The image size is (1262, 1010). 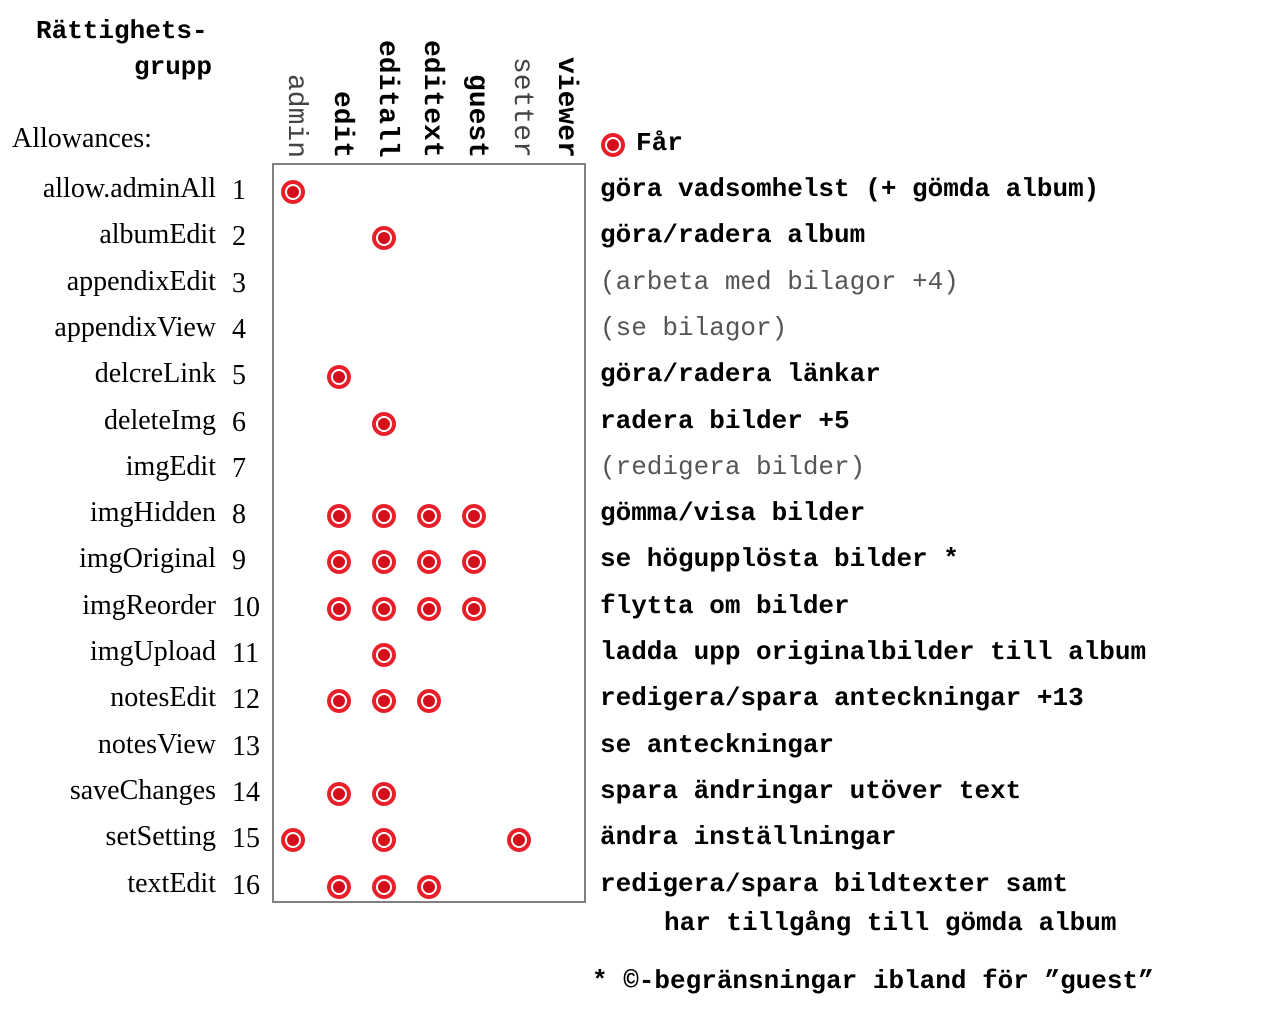 What do you see at coordinates (725, 421) in the screenshot?
I see `allowance-description: radera bilder +5` at bounding box center [725, 421].